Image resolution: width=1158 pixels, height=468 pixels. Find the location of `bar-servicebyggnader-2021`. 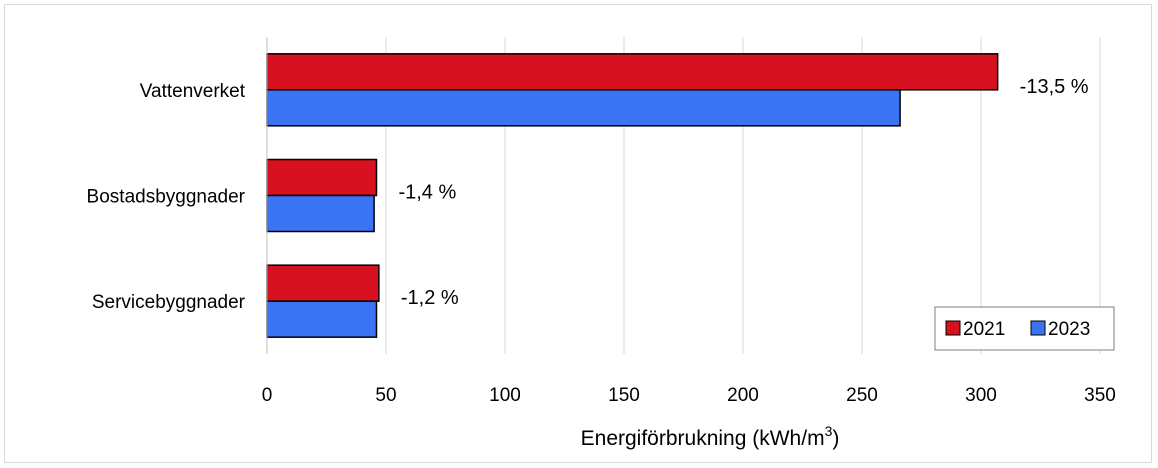

bar-servicebyggnader-2021 is located at coordinates (323, 283).